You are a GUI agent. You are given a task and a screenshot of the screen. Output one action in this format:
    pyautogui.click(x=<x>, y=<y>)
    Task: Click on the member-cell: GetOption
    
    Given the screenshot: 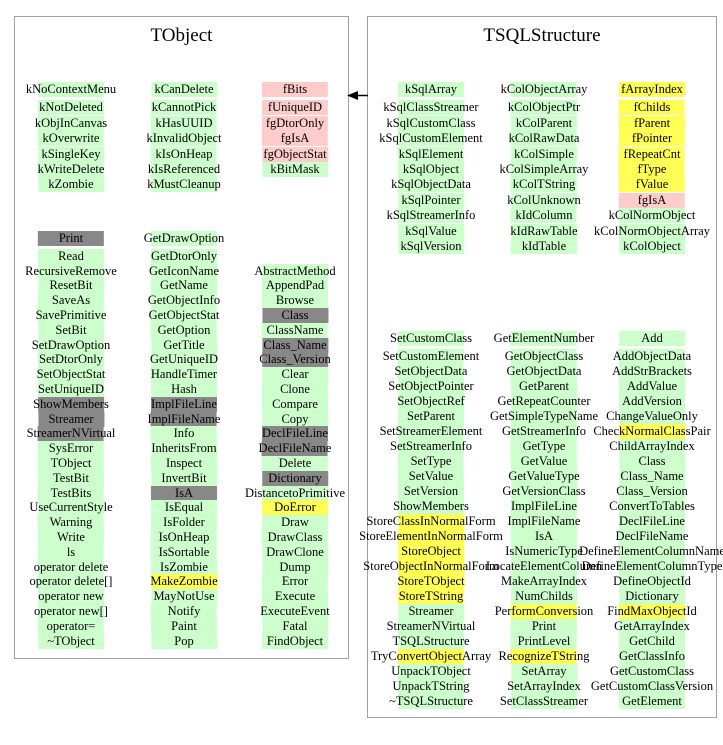 What is the action you would take?
    pyautogui.click(x=184, y=330)
    